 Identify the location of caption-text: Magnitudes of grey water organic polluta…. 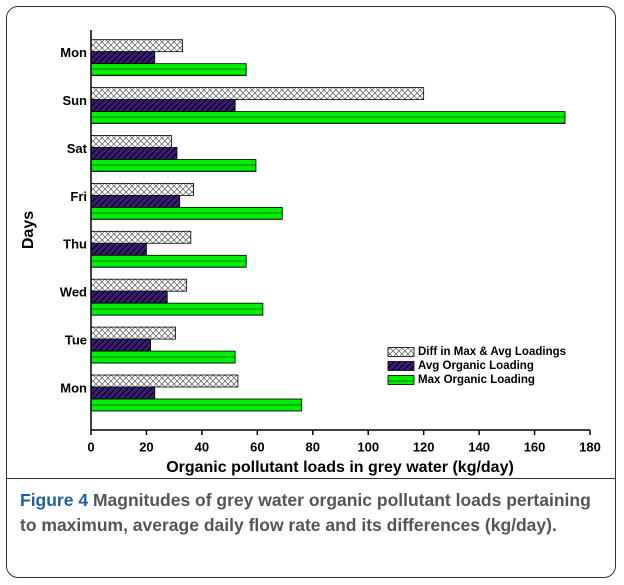
(305, 512).